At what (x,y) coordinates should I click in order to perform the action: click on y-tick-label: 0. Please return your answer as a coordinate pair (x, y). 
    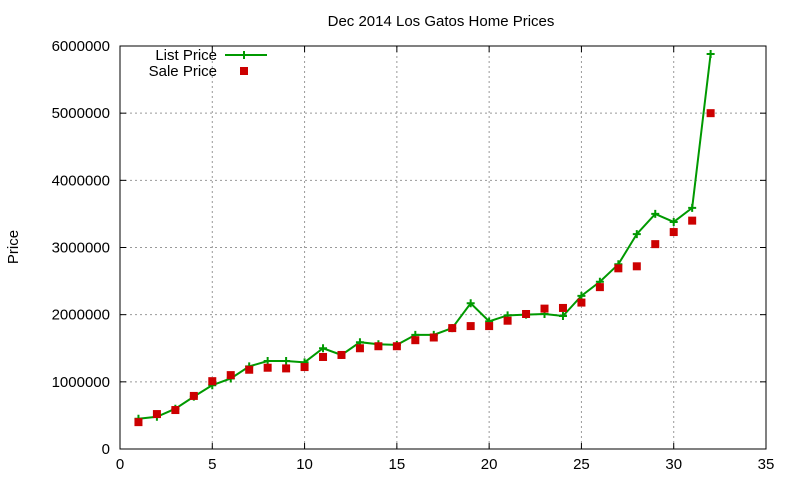
    Looking at the image, I should click on (106, 449).